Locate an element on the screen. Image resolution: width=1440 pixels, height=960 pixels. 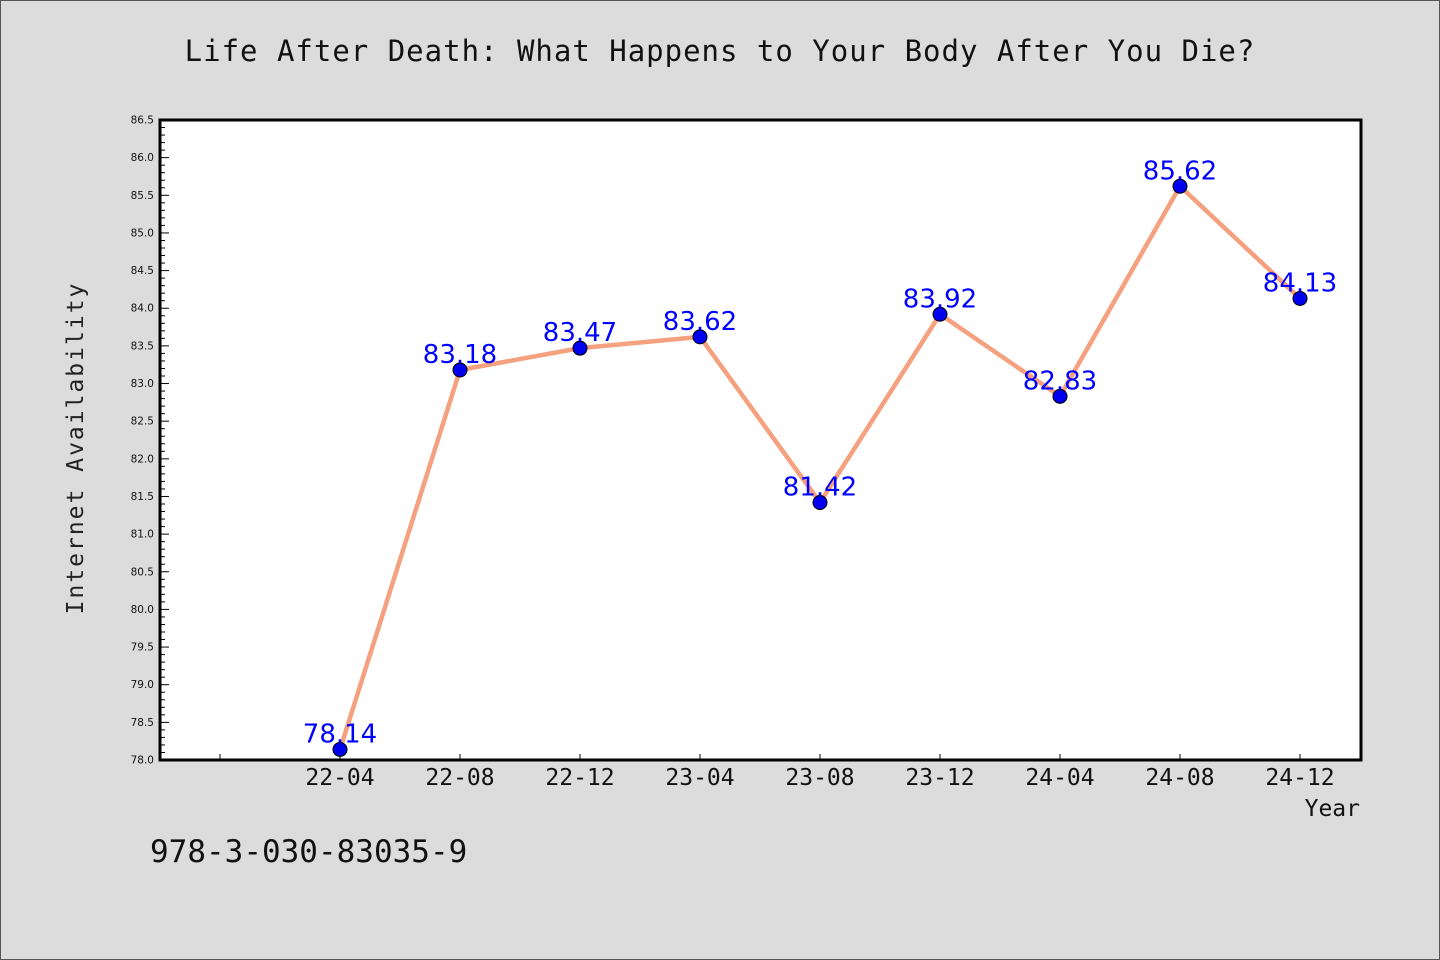
footnote-isbn: 978-3-030-83035-9 is located at coordinates (309, 852).